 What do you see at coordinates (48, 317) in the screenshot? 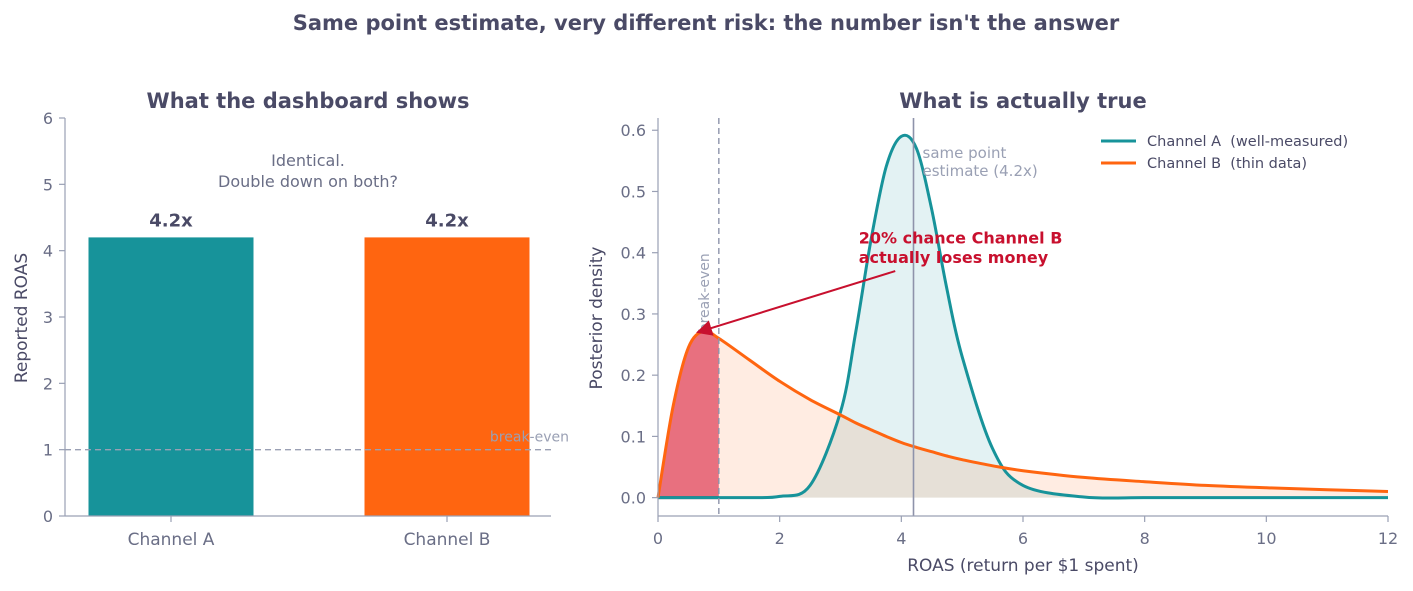
I see `left-y-tick-label: 3` at bounding box center [48, 317].